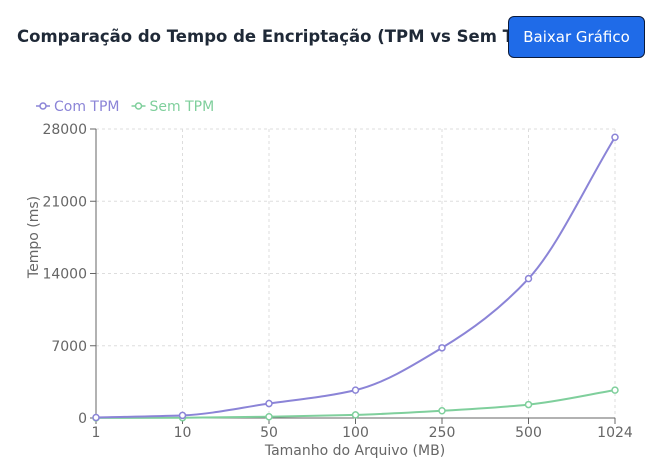 The image size is (661, 474). What do you see at coordinates (34, 237) in the screenshot?
I see `y-axis-label: Tempo (ms)` at bounding box center [34, 237].